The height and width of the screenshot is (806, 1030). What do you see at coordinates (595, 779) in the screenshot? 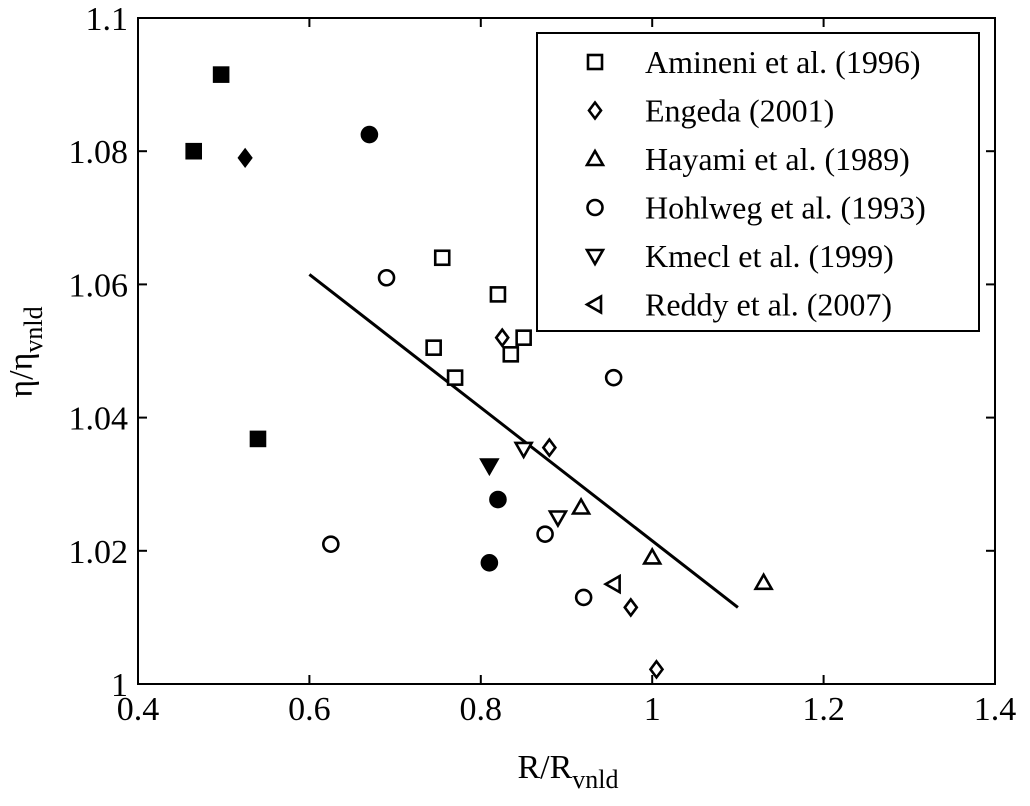
I see `x-axis-title-sub: vnld` at bounding box center [595, 779].